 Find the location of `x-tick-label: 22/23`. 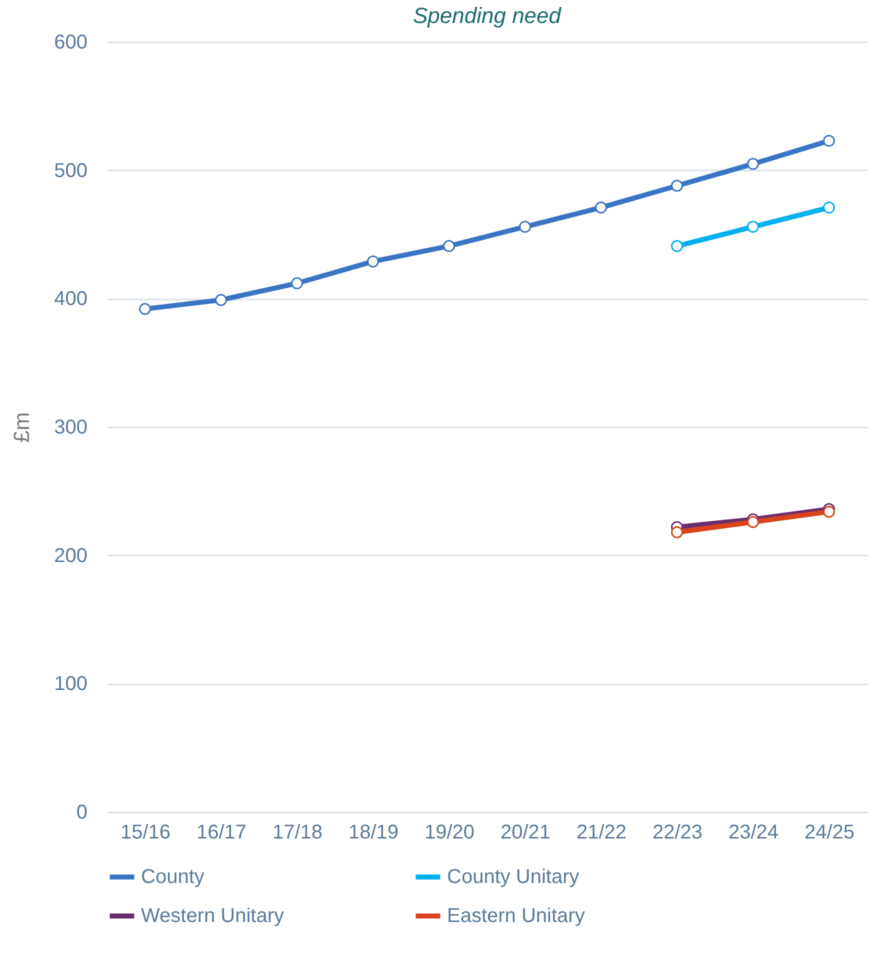

x-tick-label: 22/23 is located at coordinates (677, 833).